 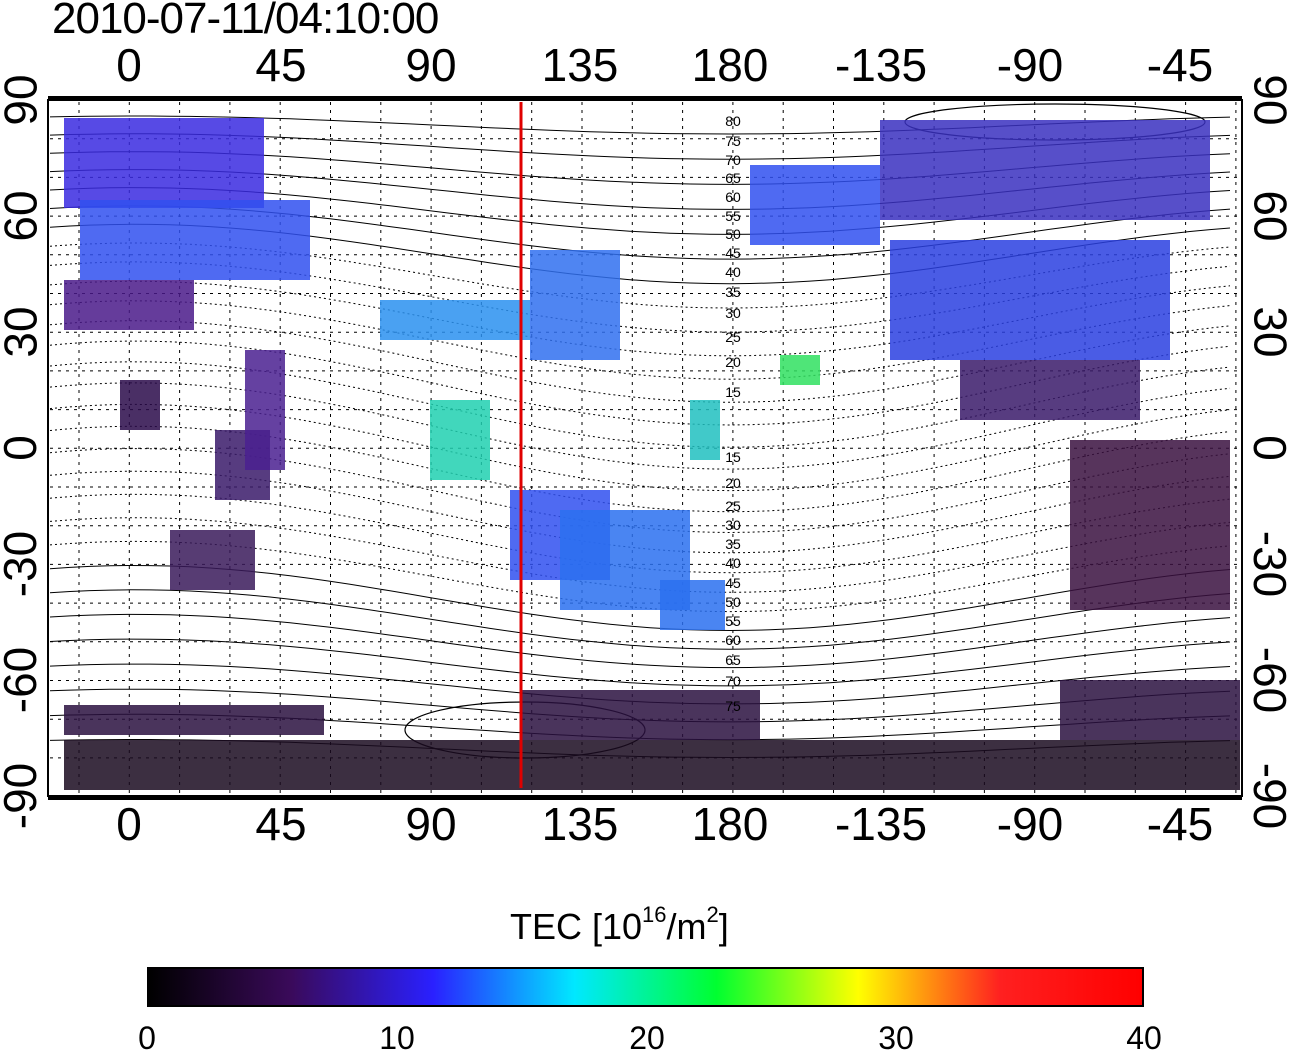 I want to click on colorbar-title-close: ], so click(x=723, y=926).